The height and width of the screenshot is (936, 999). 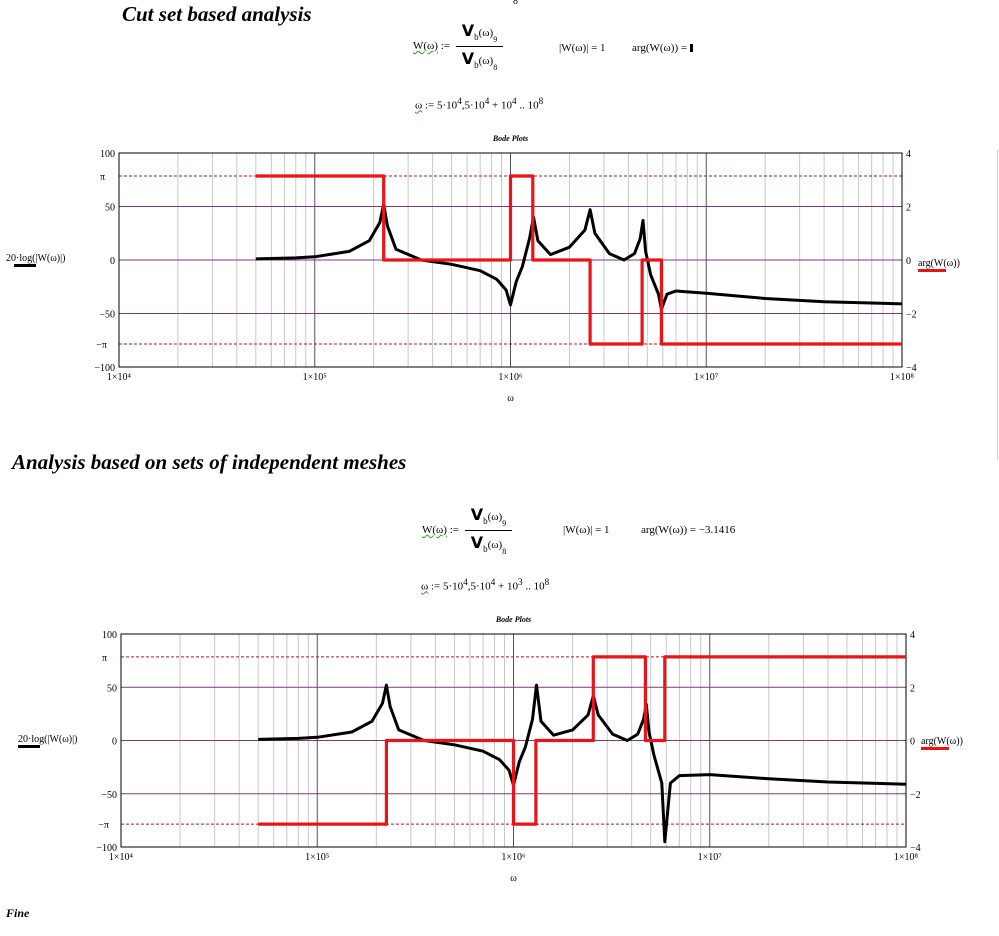 I want to click on section-1-formula: W(ω) := Vb(ω)9 Vb(ω)8, so click(x=459, y=46).